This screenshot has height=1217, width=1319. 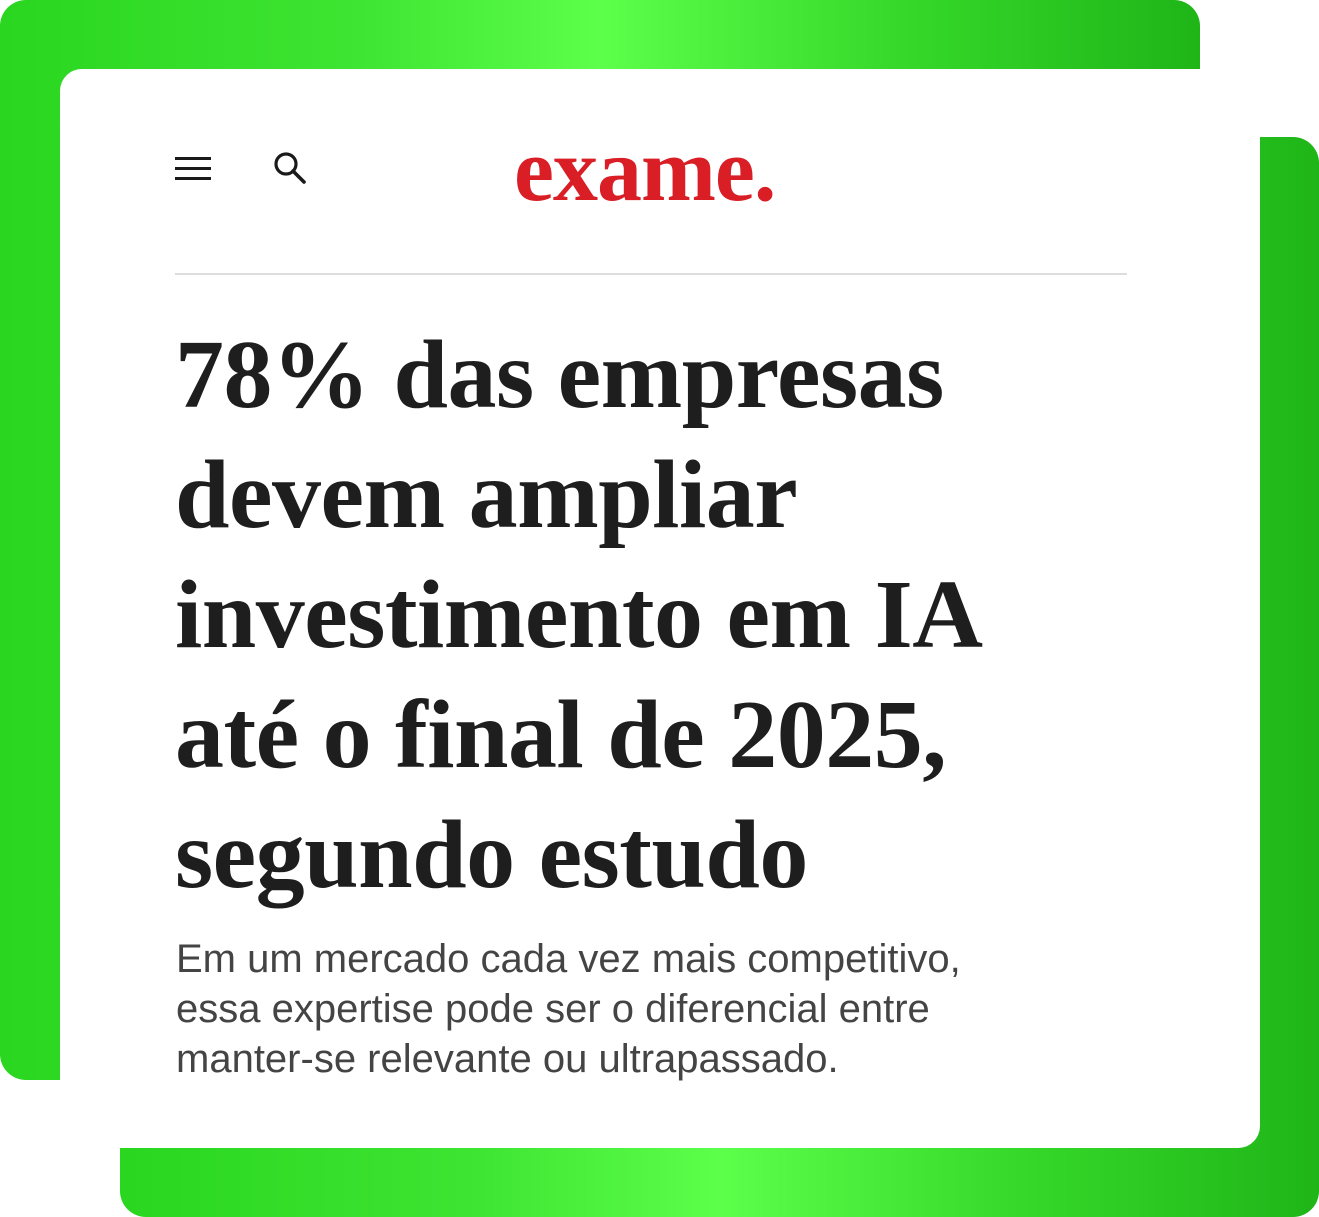 I want to click on headline-line: devem ampliar, so click(x=486, y=495).